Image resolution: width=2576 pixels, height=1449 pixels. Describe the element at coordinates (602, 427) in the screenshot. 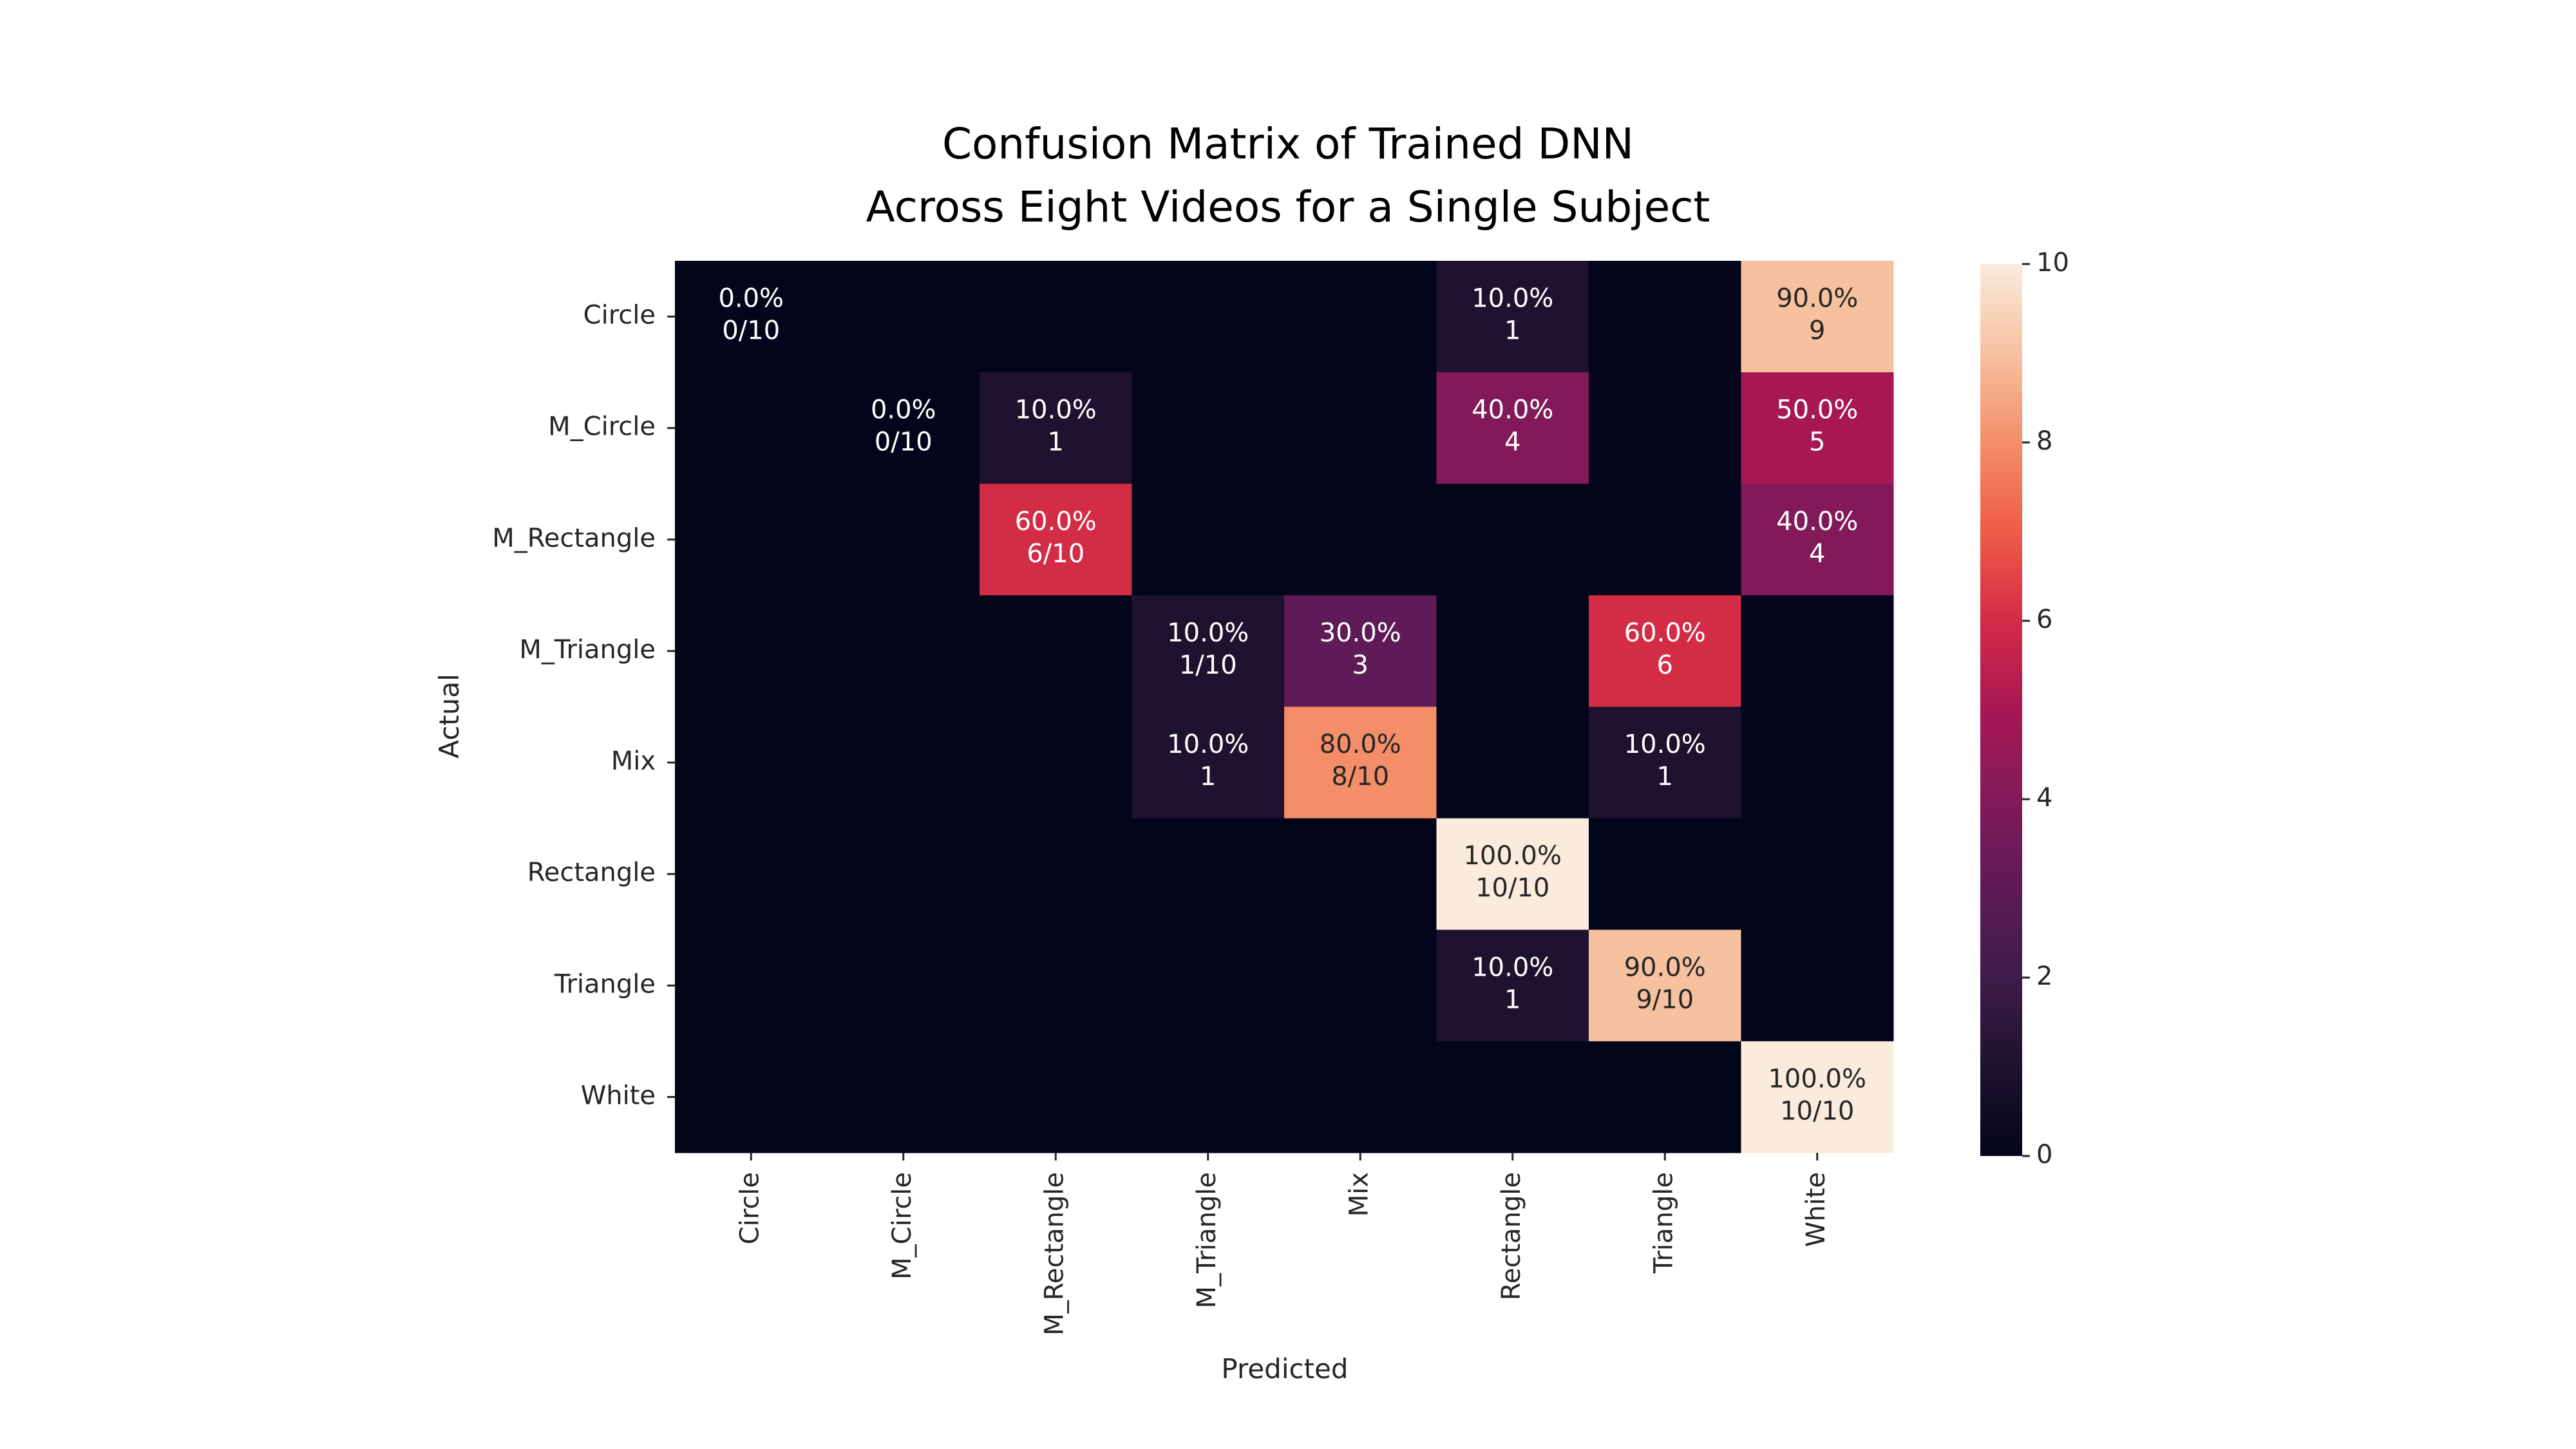

I see `y-tick-label: M_Circle` at that location.